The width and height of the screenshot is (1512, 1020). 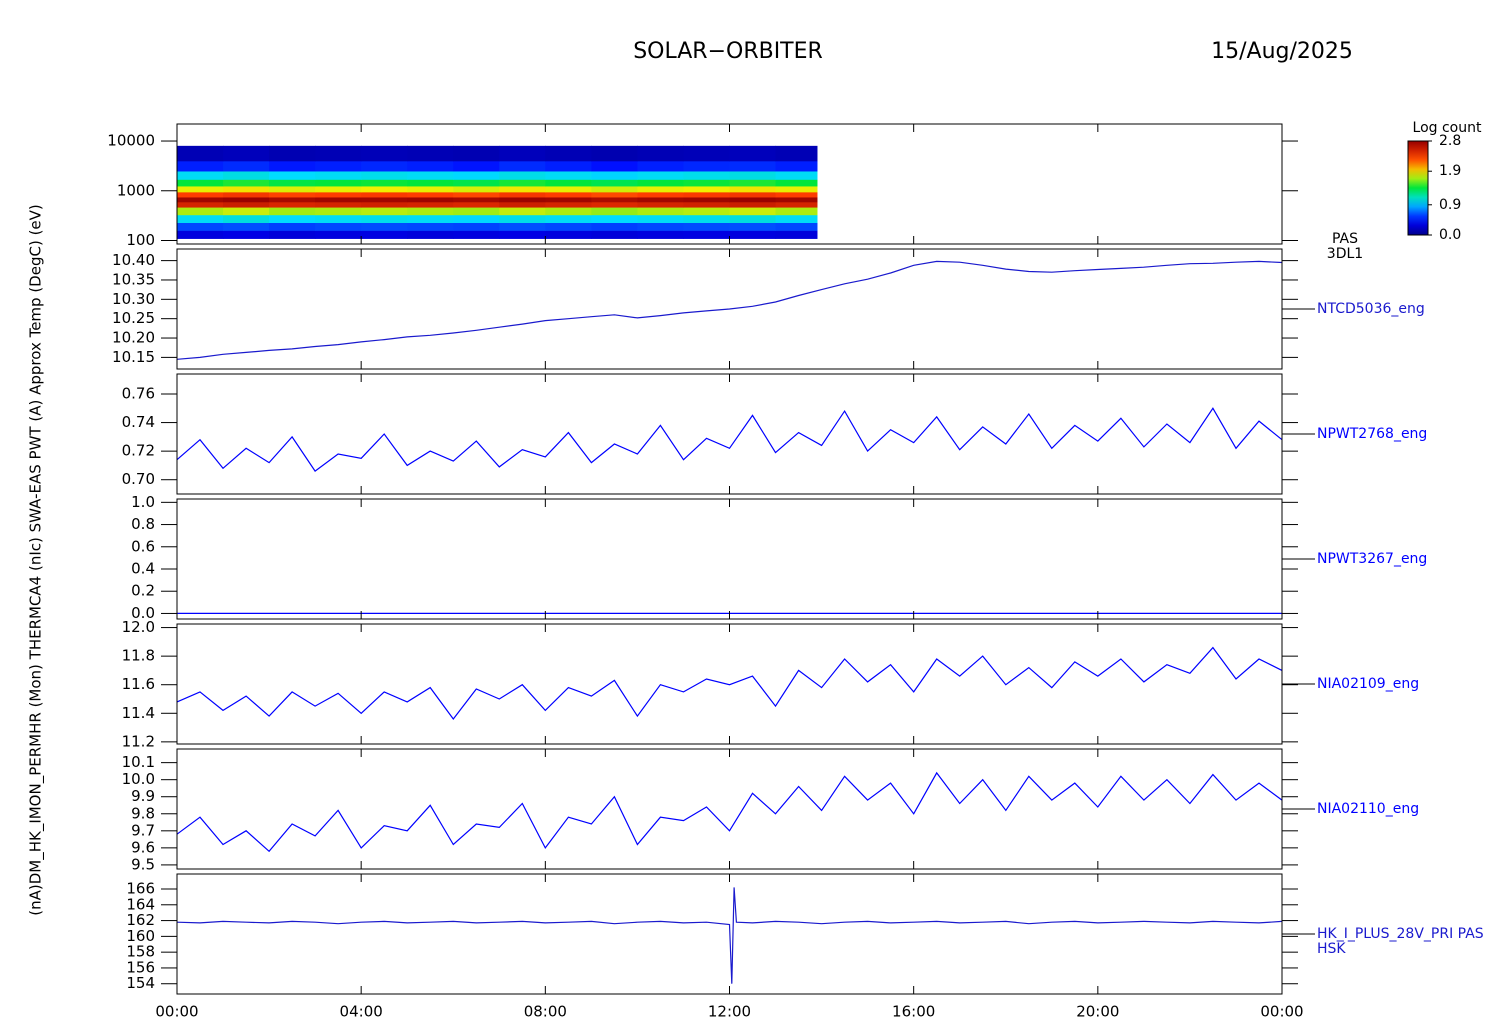 I want to click on colorbar-label: Log count, so click(x=1447, y=128).